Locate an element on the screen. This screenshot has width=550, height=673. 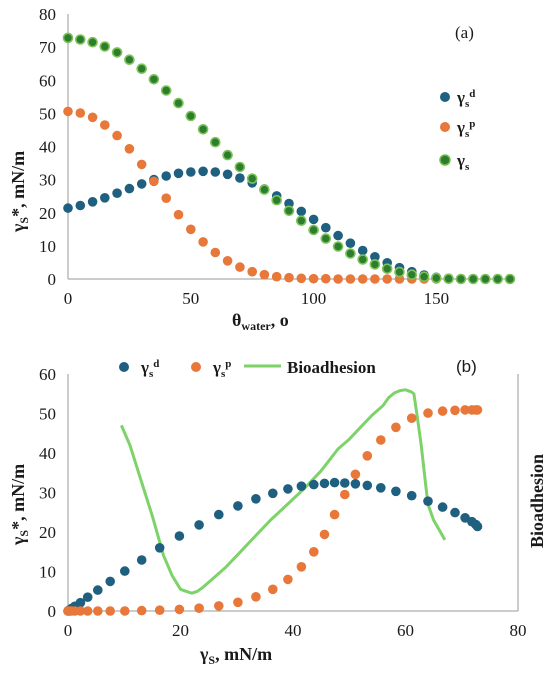
panel-a-x-tick-label: 0 is located at coordinates (68, 298).